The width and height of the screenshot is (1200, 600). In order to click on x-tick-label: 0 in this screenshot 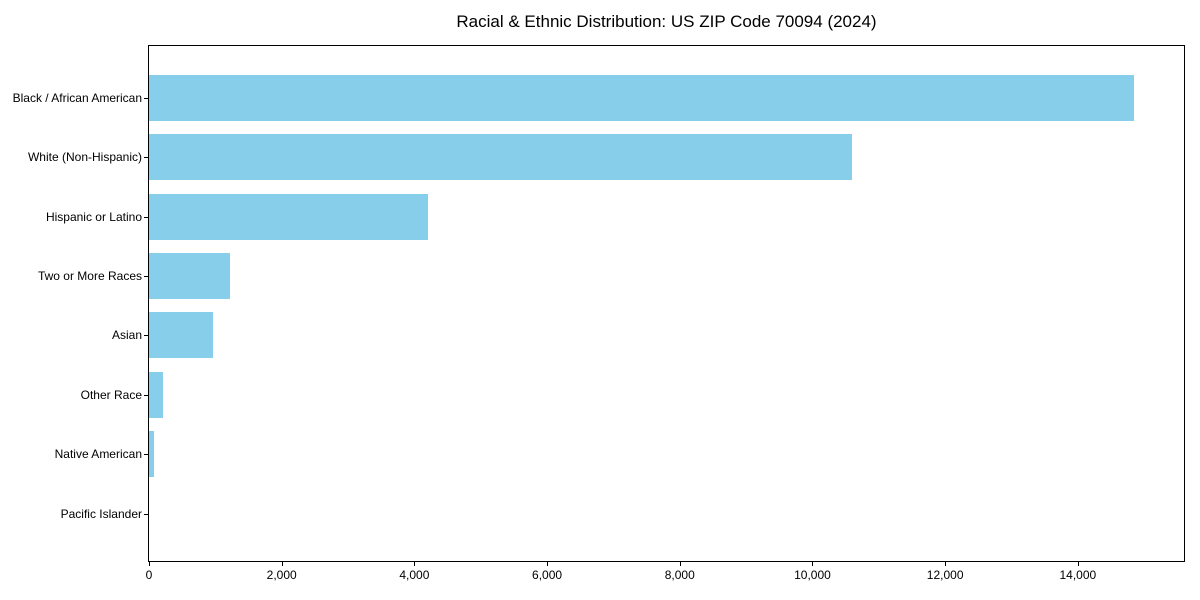, I will do `click(149, 575)`.